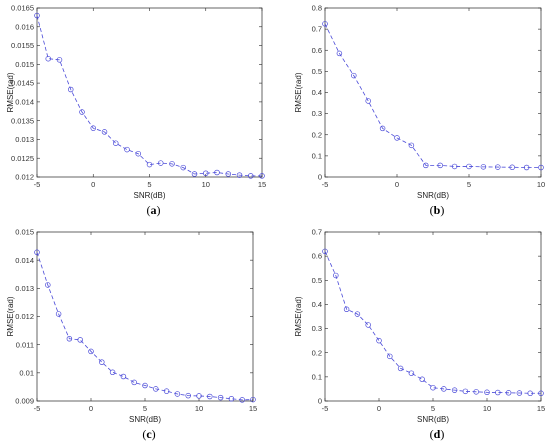  What do you see at coordinates (22, 45) in the screenshot?
I see `y-tick-label: 0.0155` at bounding box center [22, 45].